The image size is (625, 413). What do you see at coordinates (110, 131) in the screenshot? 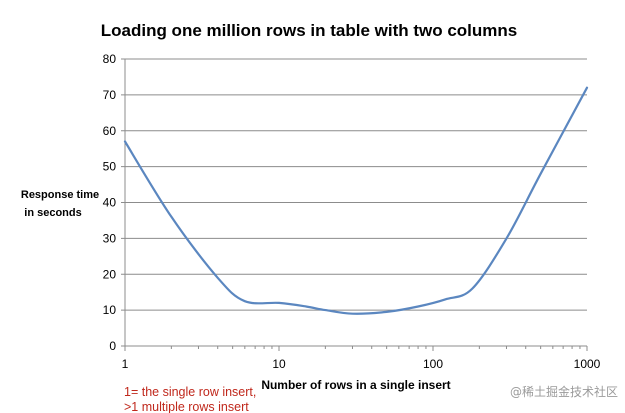
I see `y-tick-label-60: 60` at bounding box center [110, 131].